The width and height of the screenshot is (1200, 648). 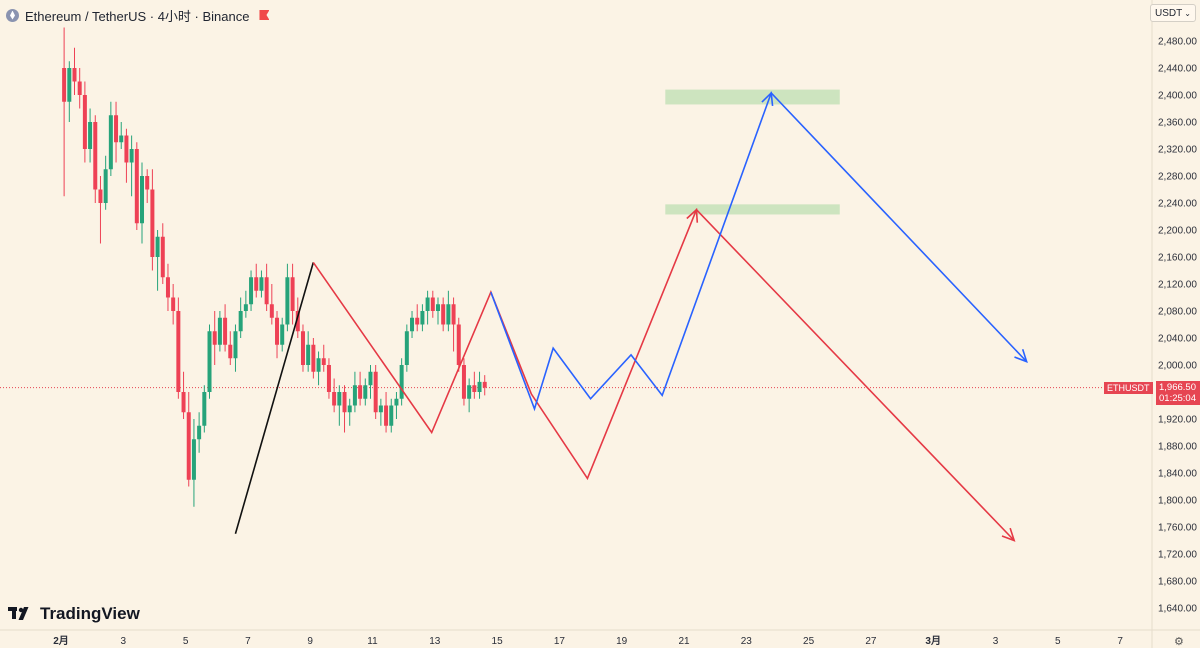 I want to click on chevron-down-icon: ⌄, so click(x=1187, y=13).